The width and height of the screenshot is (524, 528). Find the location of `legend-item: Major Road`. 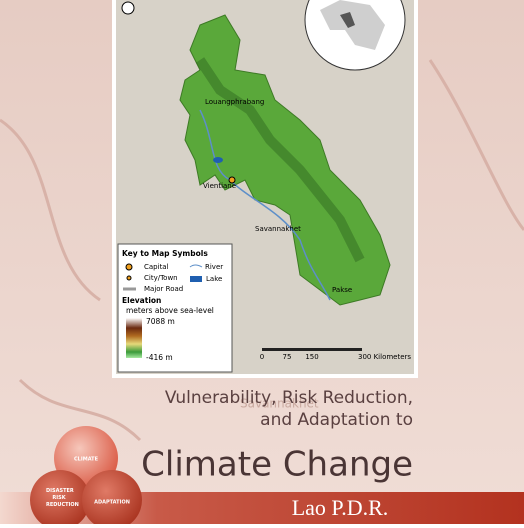

legend-item: Major Road is located at coordinates (163, 289).